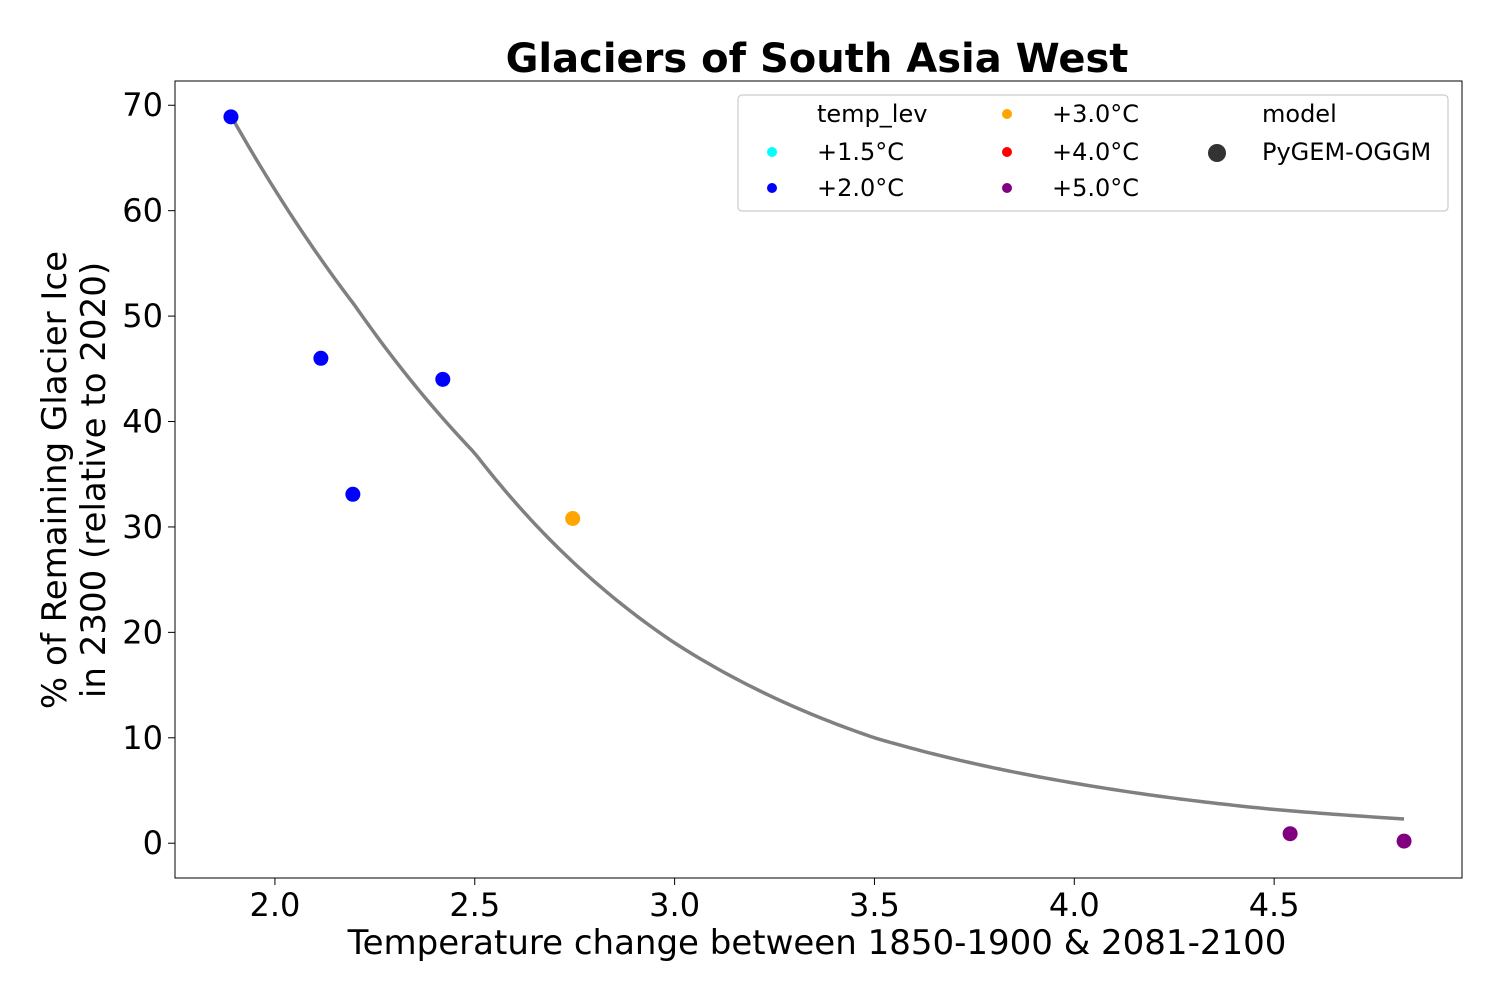 This screenshot has height=1000, width=1500. What do you see at coordinates (817, 59) in the screenshot?
I see `chart-title: Glaciers of South Asia West` at bounding box center [817, 59].